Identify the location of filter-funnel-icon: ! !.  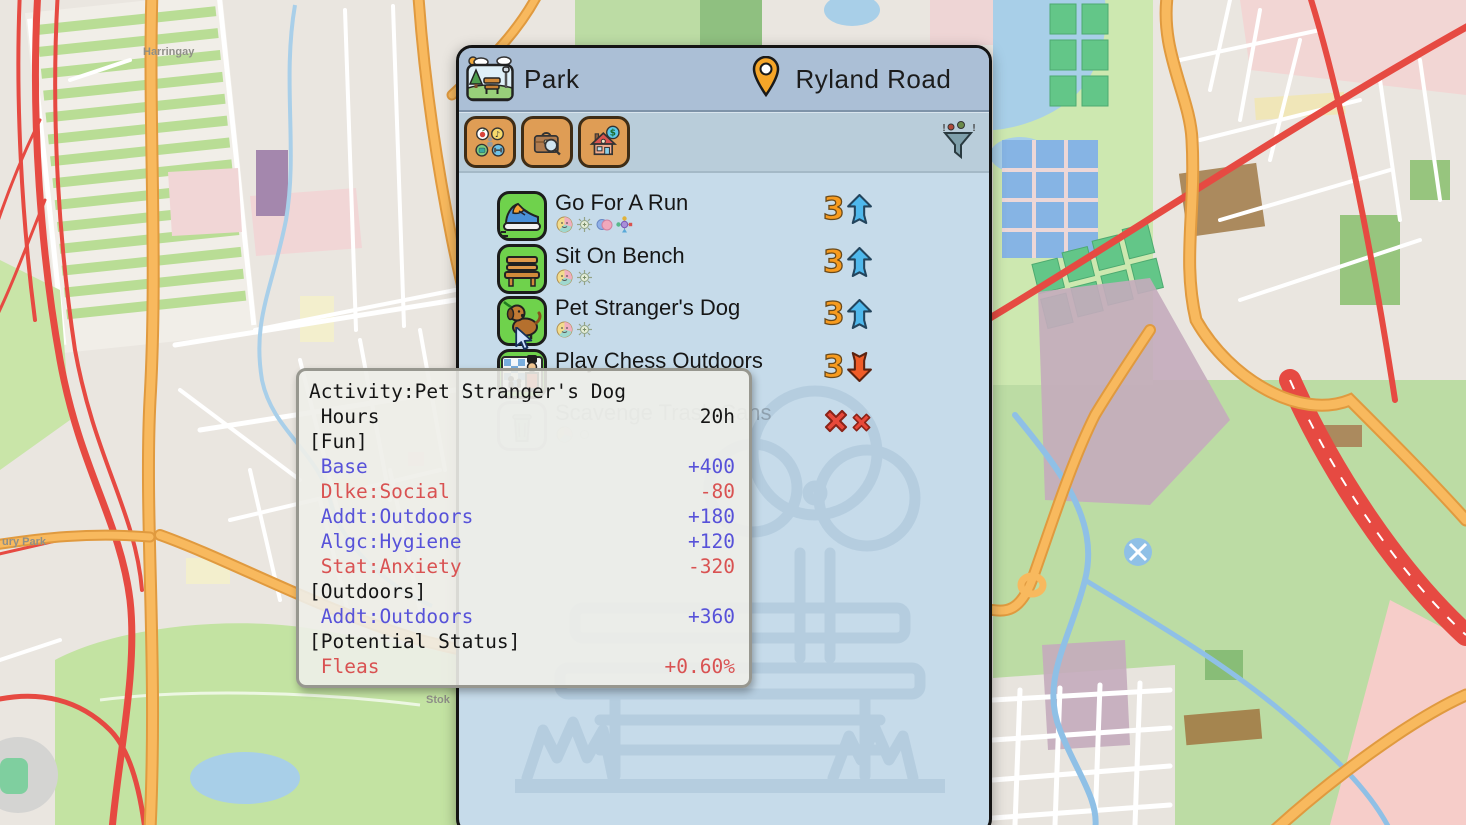
(959, 139).